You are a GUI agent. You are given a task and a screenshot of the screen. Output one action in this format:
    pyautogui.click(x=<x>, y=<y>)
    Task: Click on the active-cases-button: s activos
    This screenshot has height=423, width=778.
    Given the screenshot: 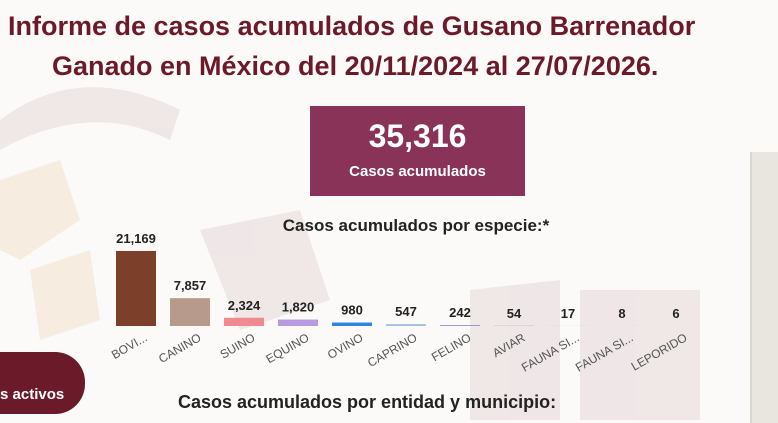 What is the action you would take?
    pyautogui.click(x=42, y=383)
    